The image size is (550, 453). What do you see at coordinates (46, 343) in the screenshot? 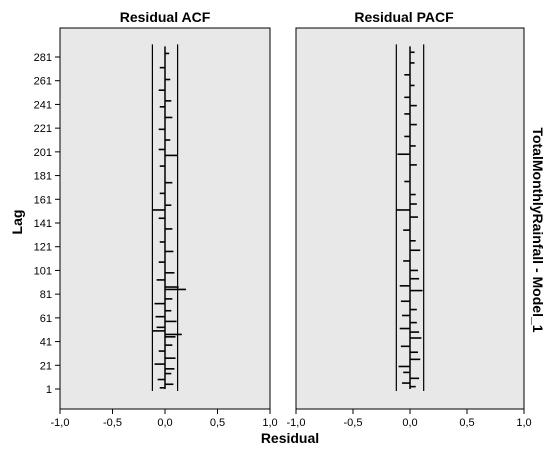
I see `y-tick-label: 41` at bounding box center [46, 343].